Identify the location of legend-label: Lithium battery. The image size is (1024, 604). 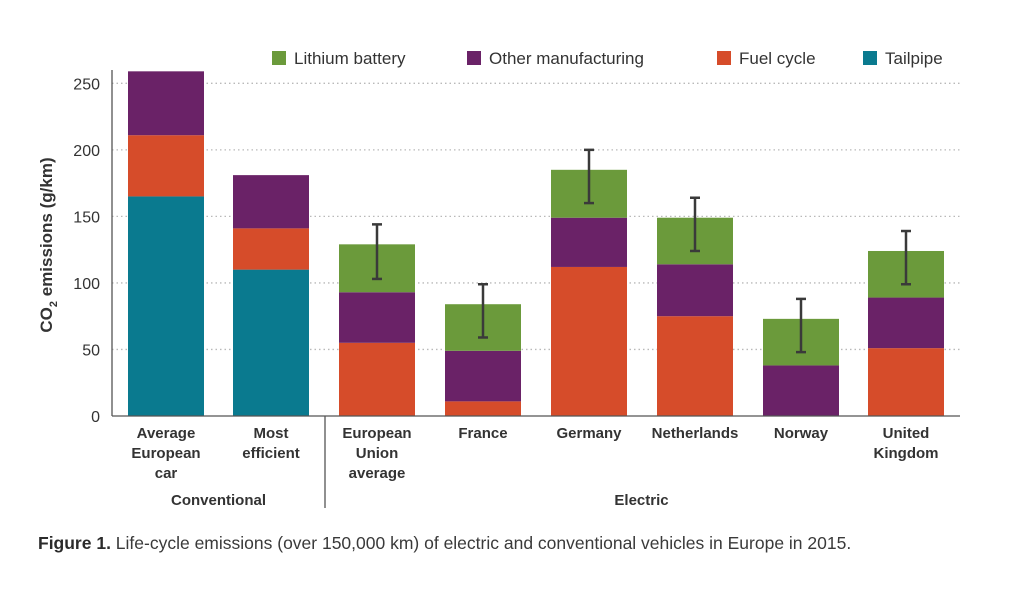
(350, 58).